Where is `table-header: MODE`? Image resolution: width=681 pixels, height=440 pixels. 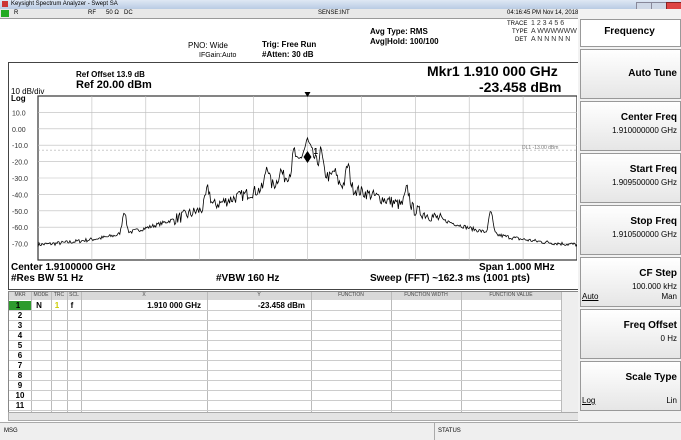 table-header: MODE is located at coordinates (41, 295).